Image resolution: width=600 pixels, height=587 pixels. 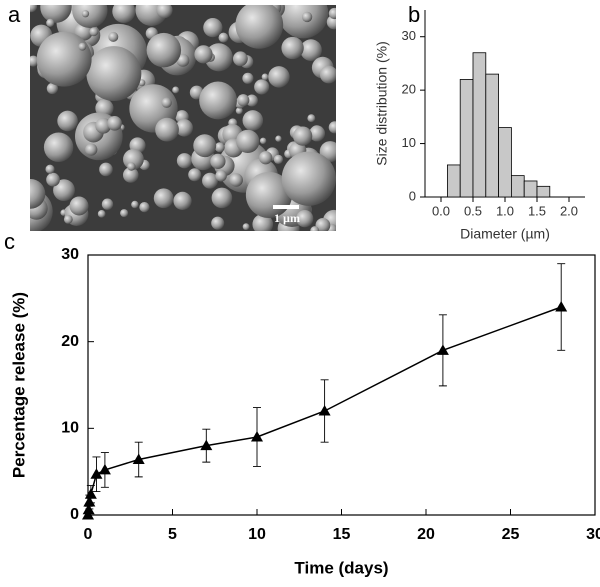 I want to click on x-axis-label: Time (days), so click(x=341, y=567).